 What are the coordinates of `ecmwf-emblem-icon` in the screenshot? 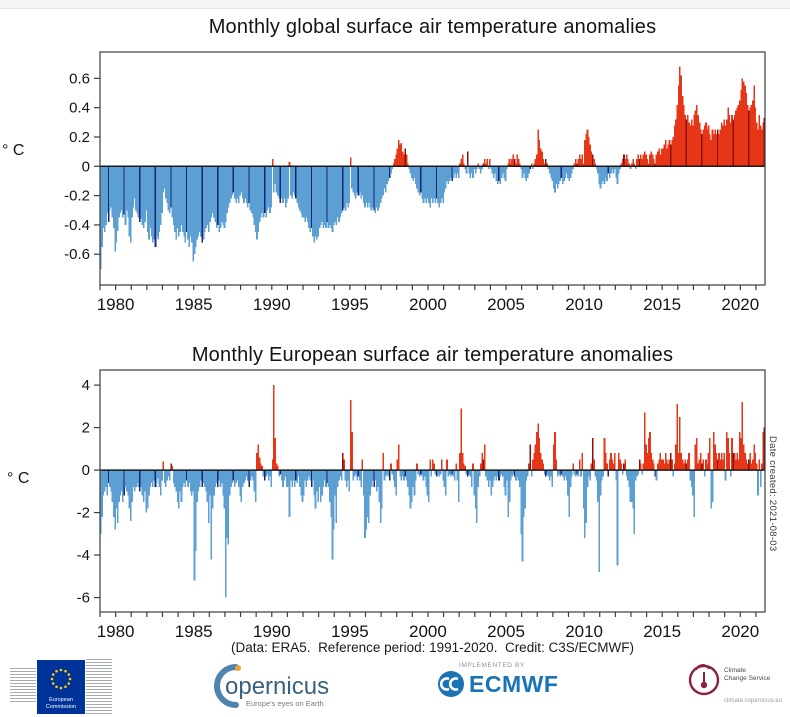 It's located at (451, 684).